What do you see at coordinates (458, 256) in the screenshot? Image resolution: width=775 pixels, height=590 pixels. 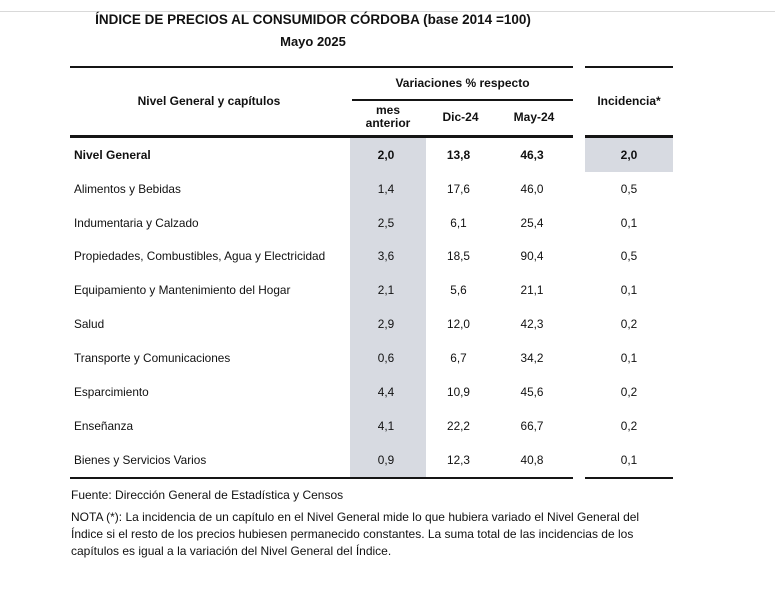 I see `cell-dic-24: 18,5` at bounding box center [458, 256].